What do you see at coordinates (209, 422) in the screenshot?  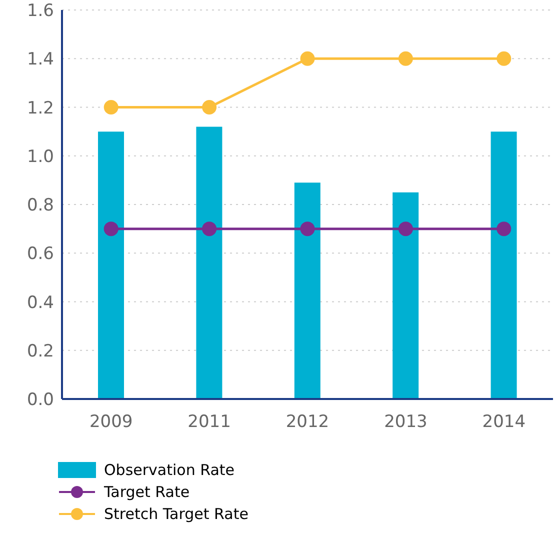 I see `x-tick-label: 2011` at bounding box center [209, 422].